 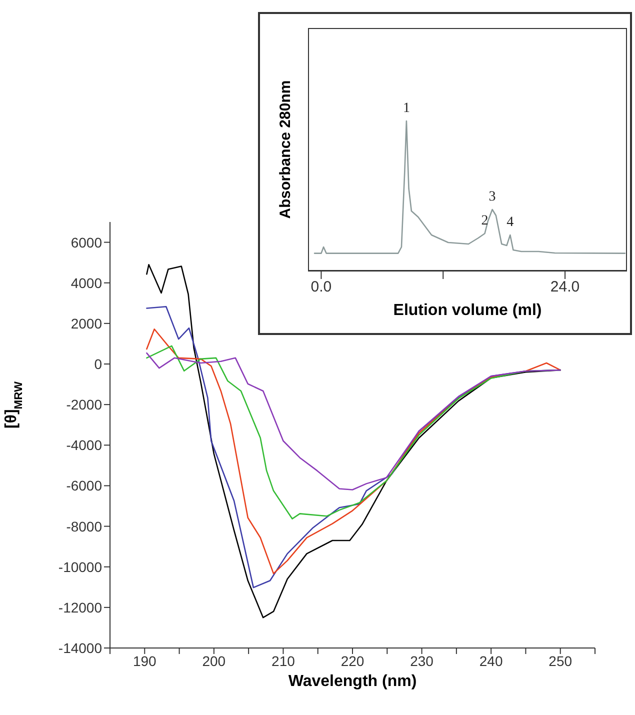 What do you see at coordinates (467, 310) in the screenshot?
I see `x-axis-title: Elution volume (ml)` at bounding box center [467, 310].